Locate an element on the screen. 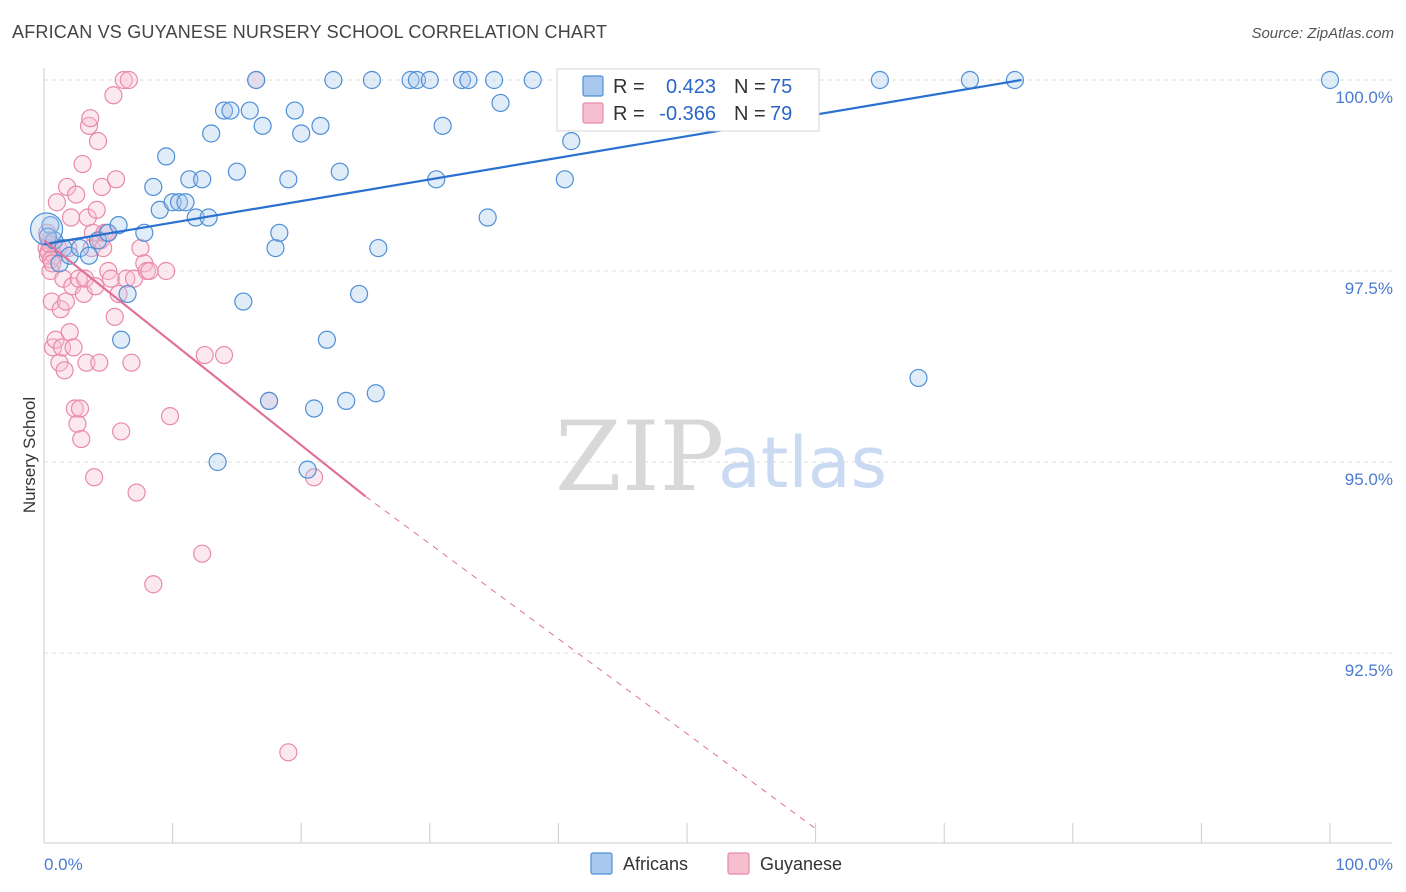  guyanese-r-label: R = is located at coordinates (629, 114).